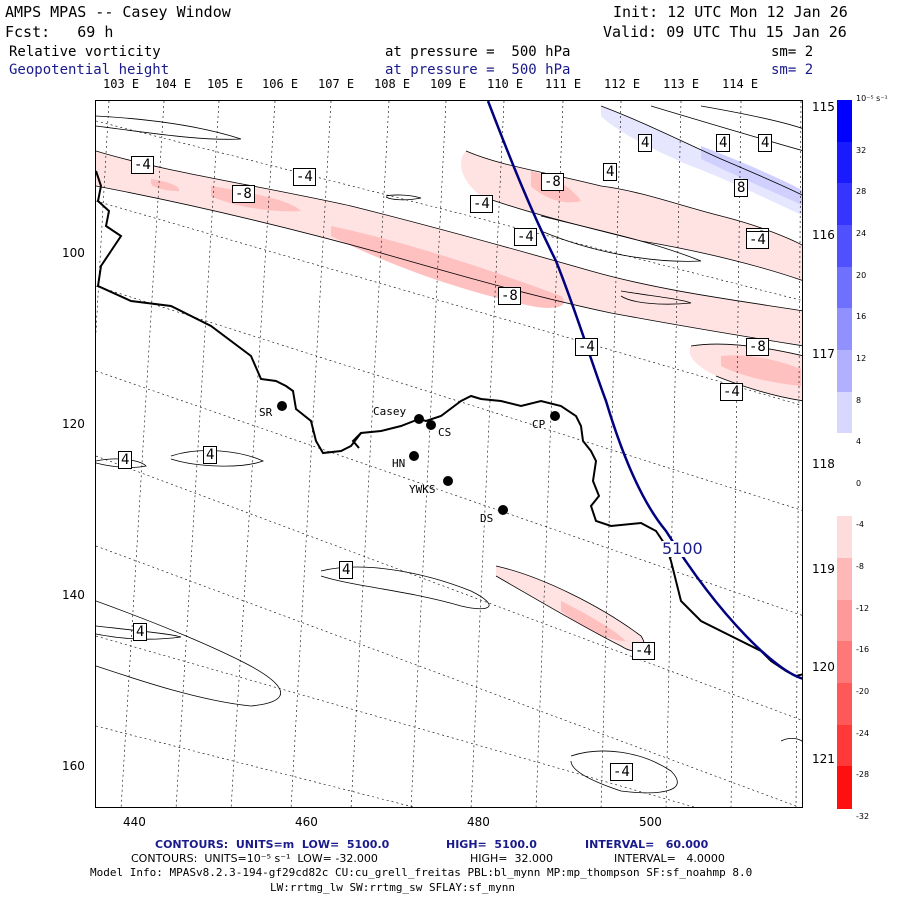  Describe the element at coordinates (701, 161) in the screenshot. I see `positive-vorticity-shading` at that location.